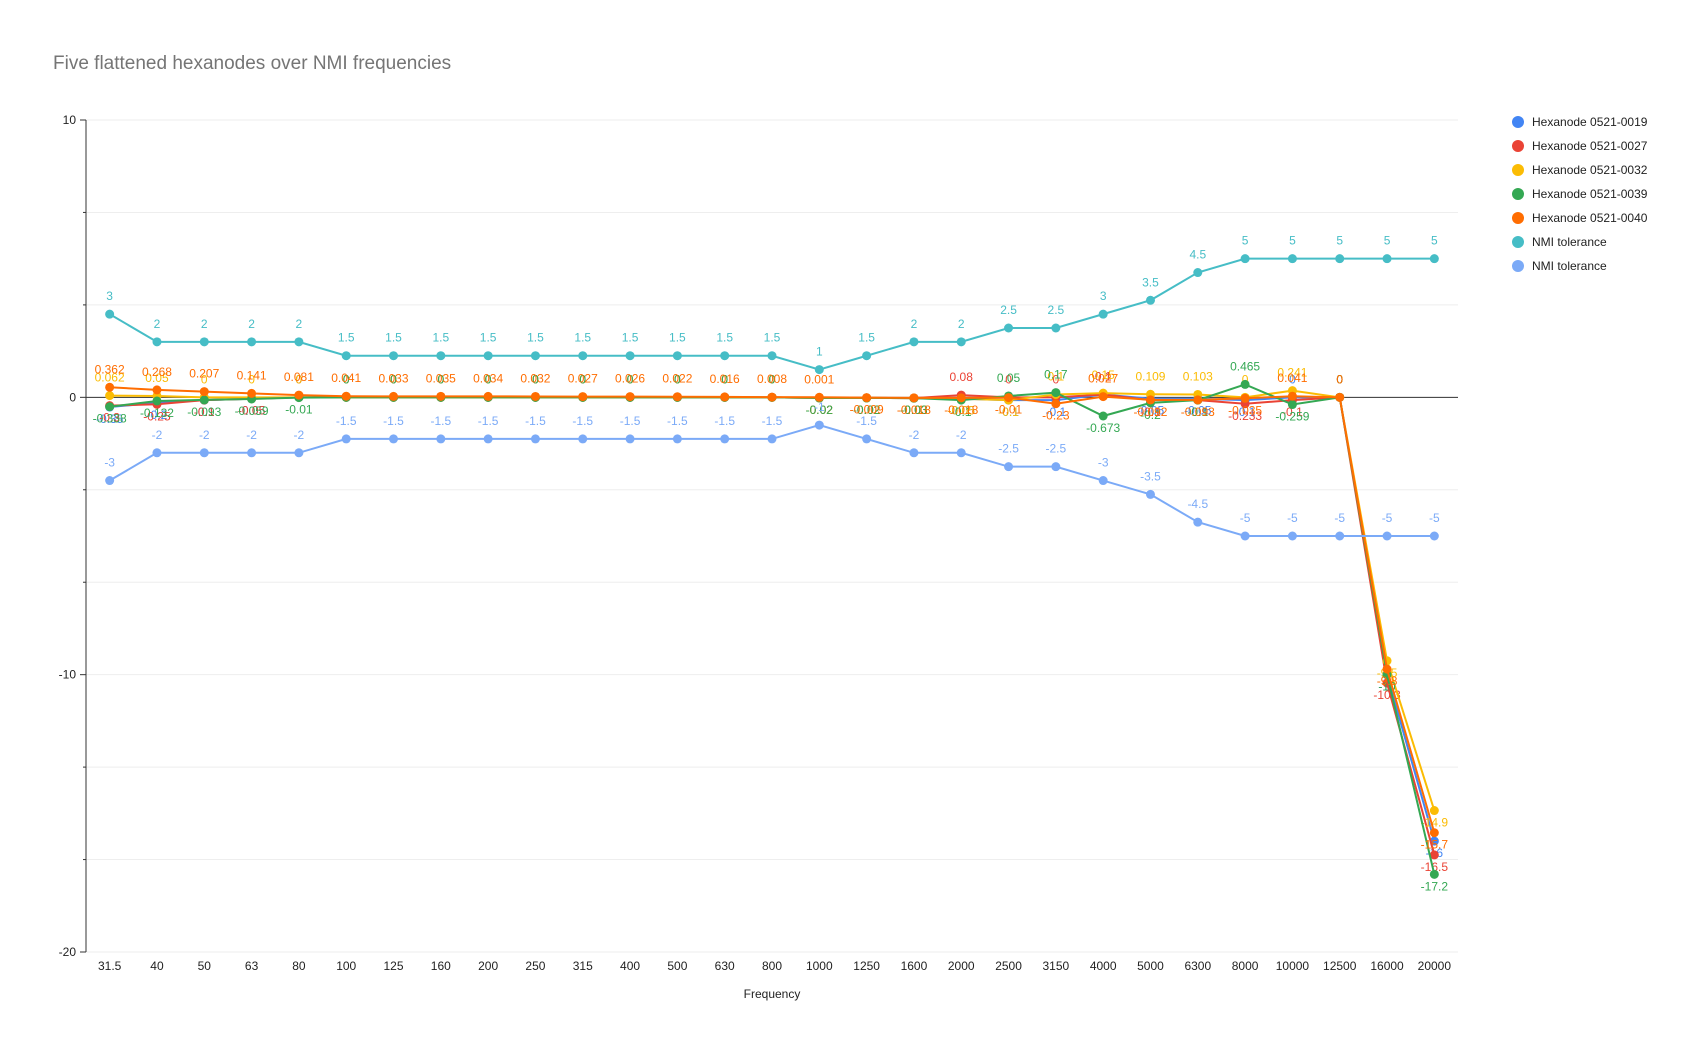 The image size is (1691, 1045). I want to click on data-label: 2.5, so click(1008, 310).